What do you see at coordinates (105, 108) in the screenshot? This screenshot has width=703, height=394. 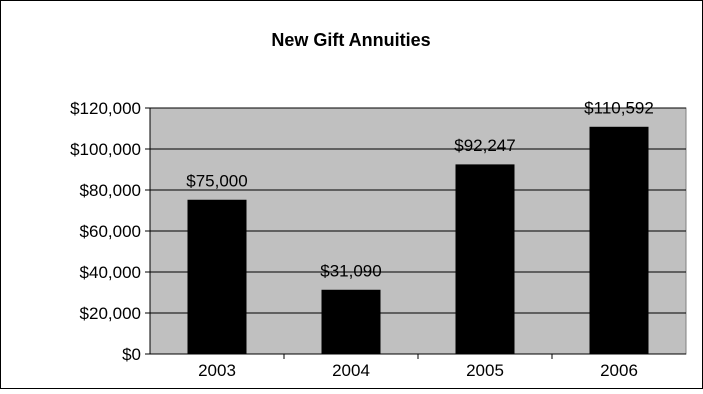 I see `y-tick-label: $120,000` at bounding box center [105, 108].